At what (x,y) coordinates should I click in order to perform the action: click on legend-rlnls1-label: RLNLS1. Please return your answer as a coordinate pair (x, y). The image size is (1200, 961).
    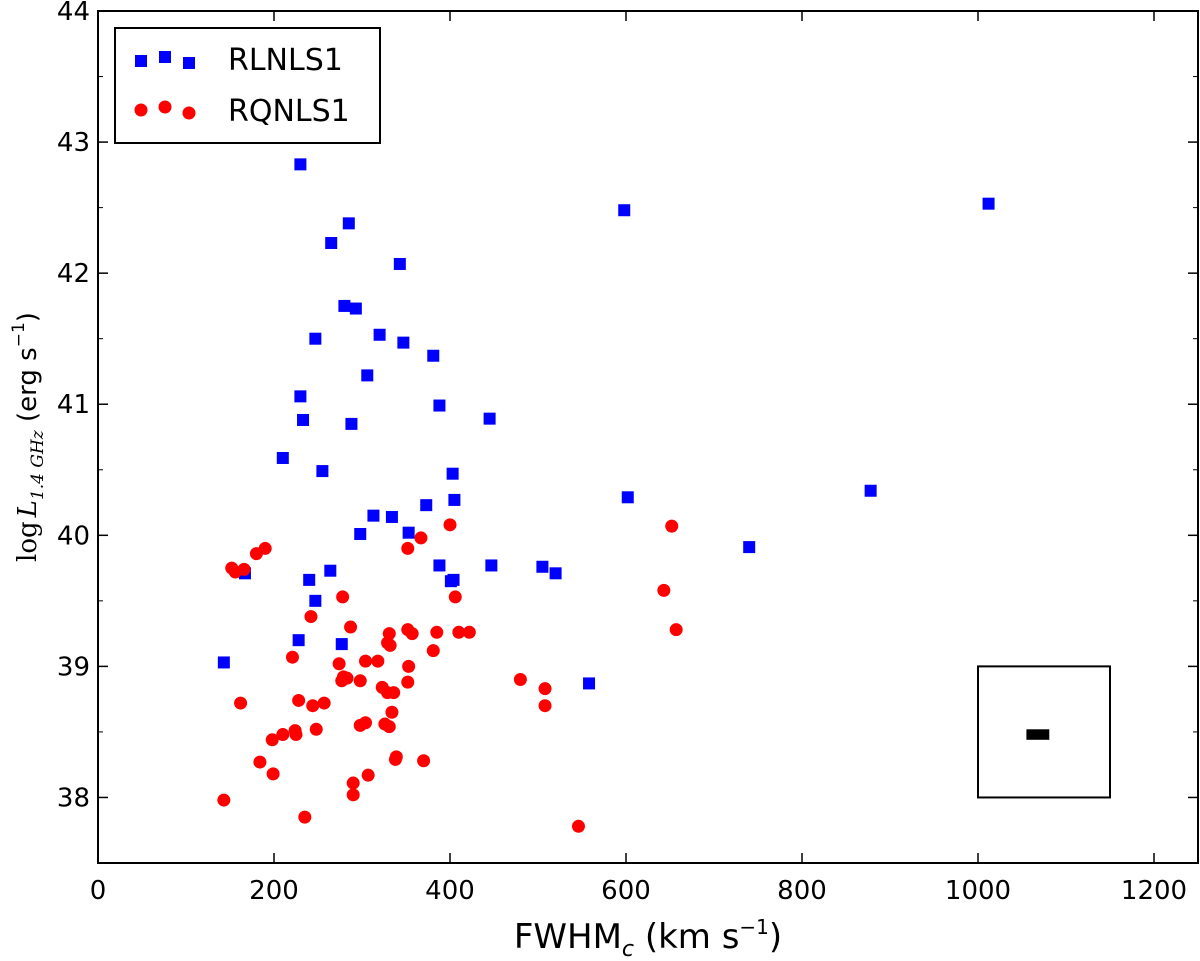
    Looking at the image, I should click on (285, 60).